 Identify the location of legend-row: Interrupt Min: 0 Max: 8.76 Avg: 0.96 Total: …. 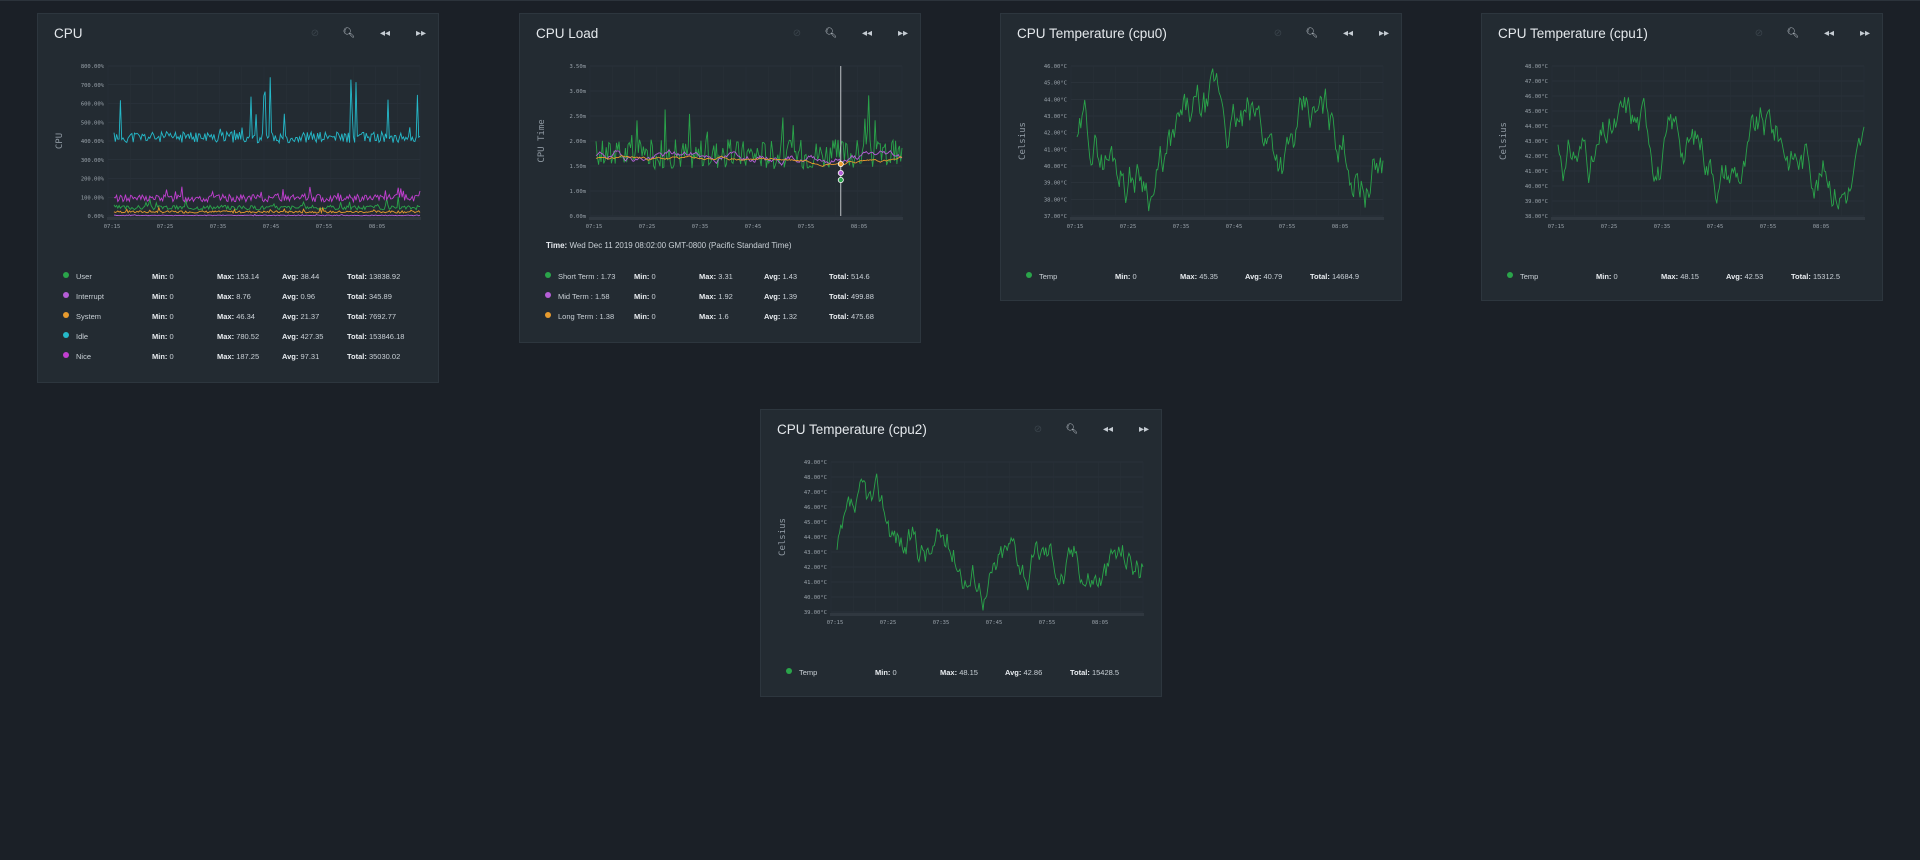
(239, 296).